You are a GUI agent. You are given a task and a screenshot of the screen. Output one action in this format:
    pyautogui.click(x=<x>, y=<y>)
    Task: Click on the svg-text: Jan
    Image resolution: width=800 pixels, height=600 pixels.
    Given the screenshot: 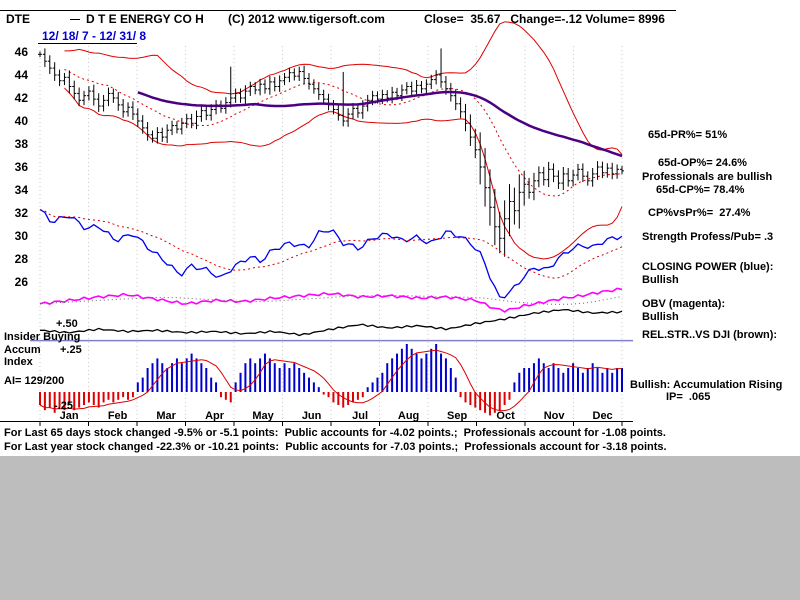 What is the action you would take?
    pyautogui.click(x=69, y=416)
    